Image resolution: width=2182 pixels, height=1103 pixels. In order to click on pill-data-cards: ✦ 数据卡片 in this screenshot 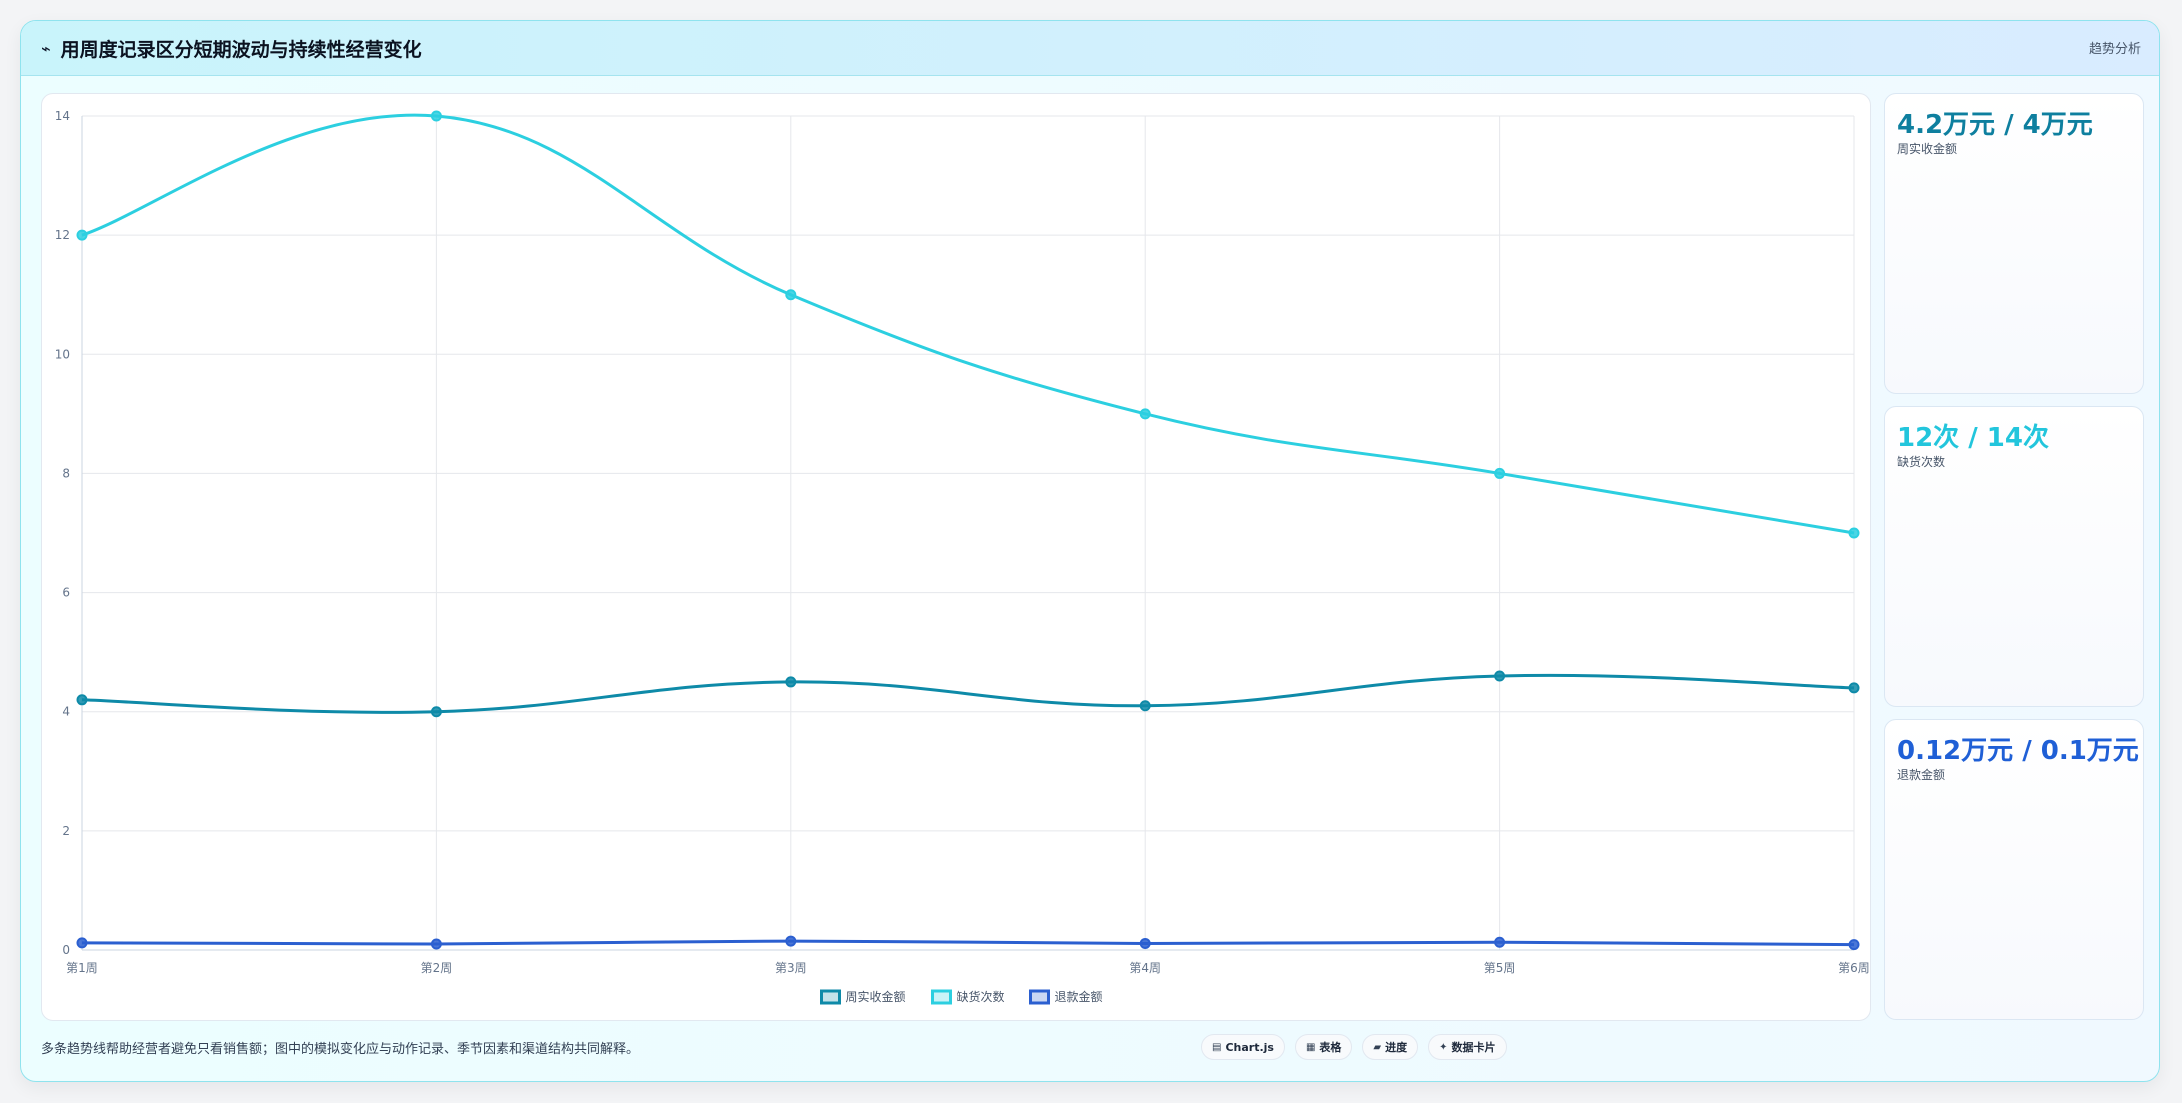, I will do `click(1467, 1047)`.